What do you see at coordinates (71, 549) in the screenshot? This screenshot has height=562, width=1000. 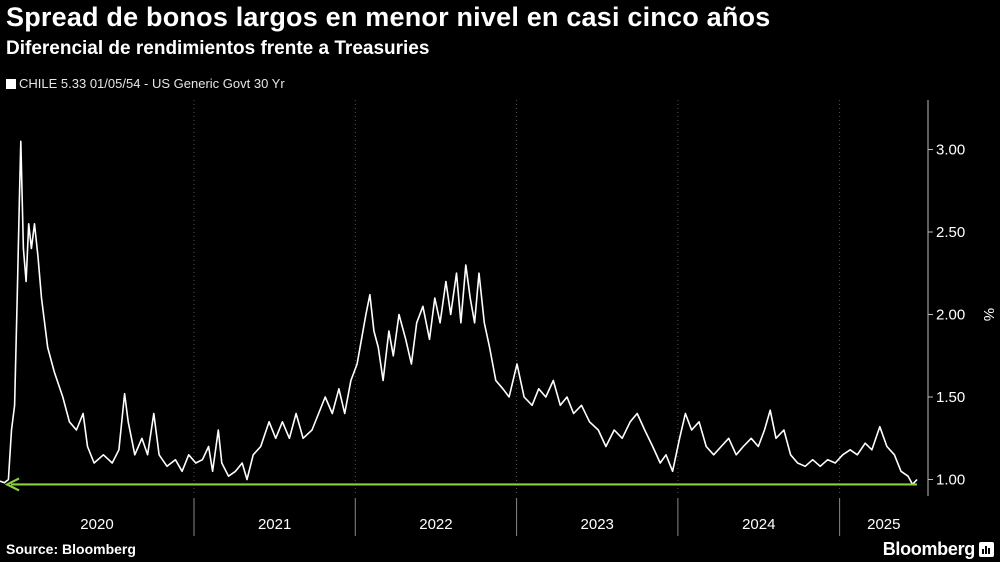 I see `source-note: Source: Bloomberg` at bounding box center [71, 549].